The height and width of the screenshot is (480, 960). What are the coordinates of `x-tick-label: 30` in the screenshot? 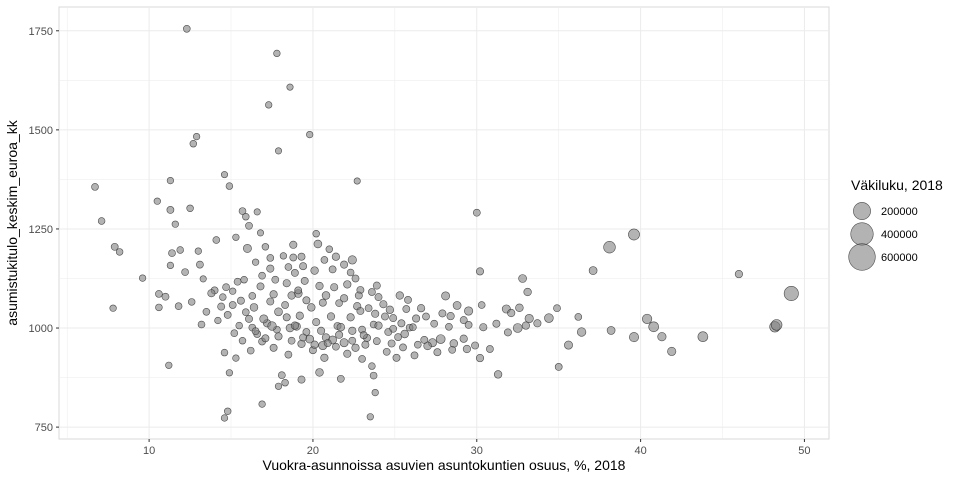 It's located at (477, 451).